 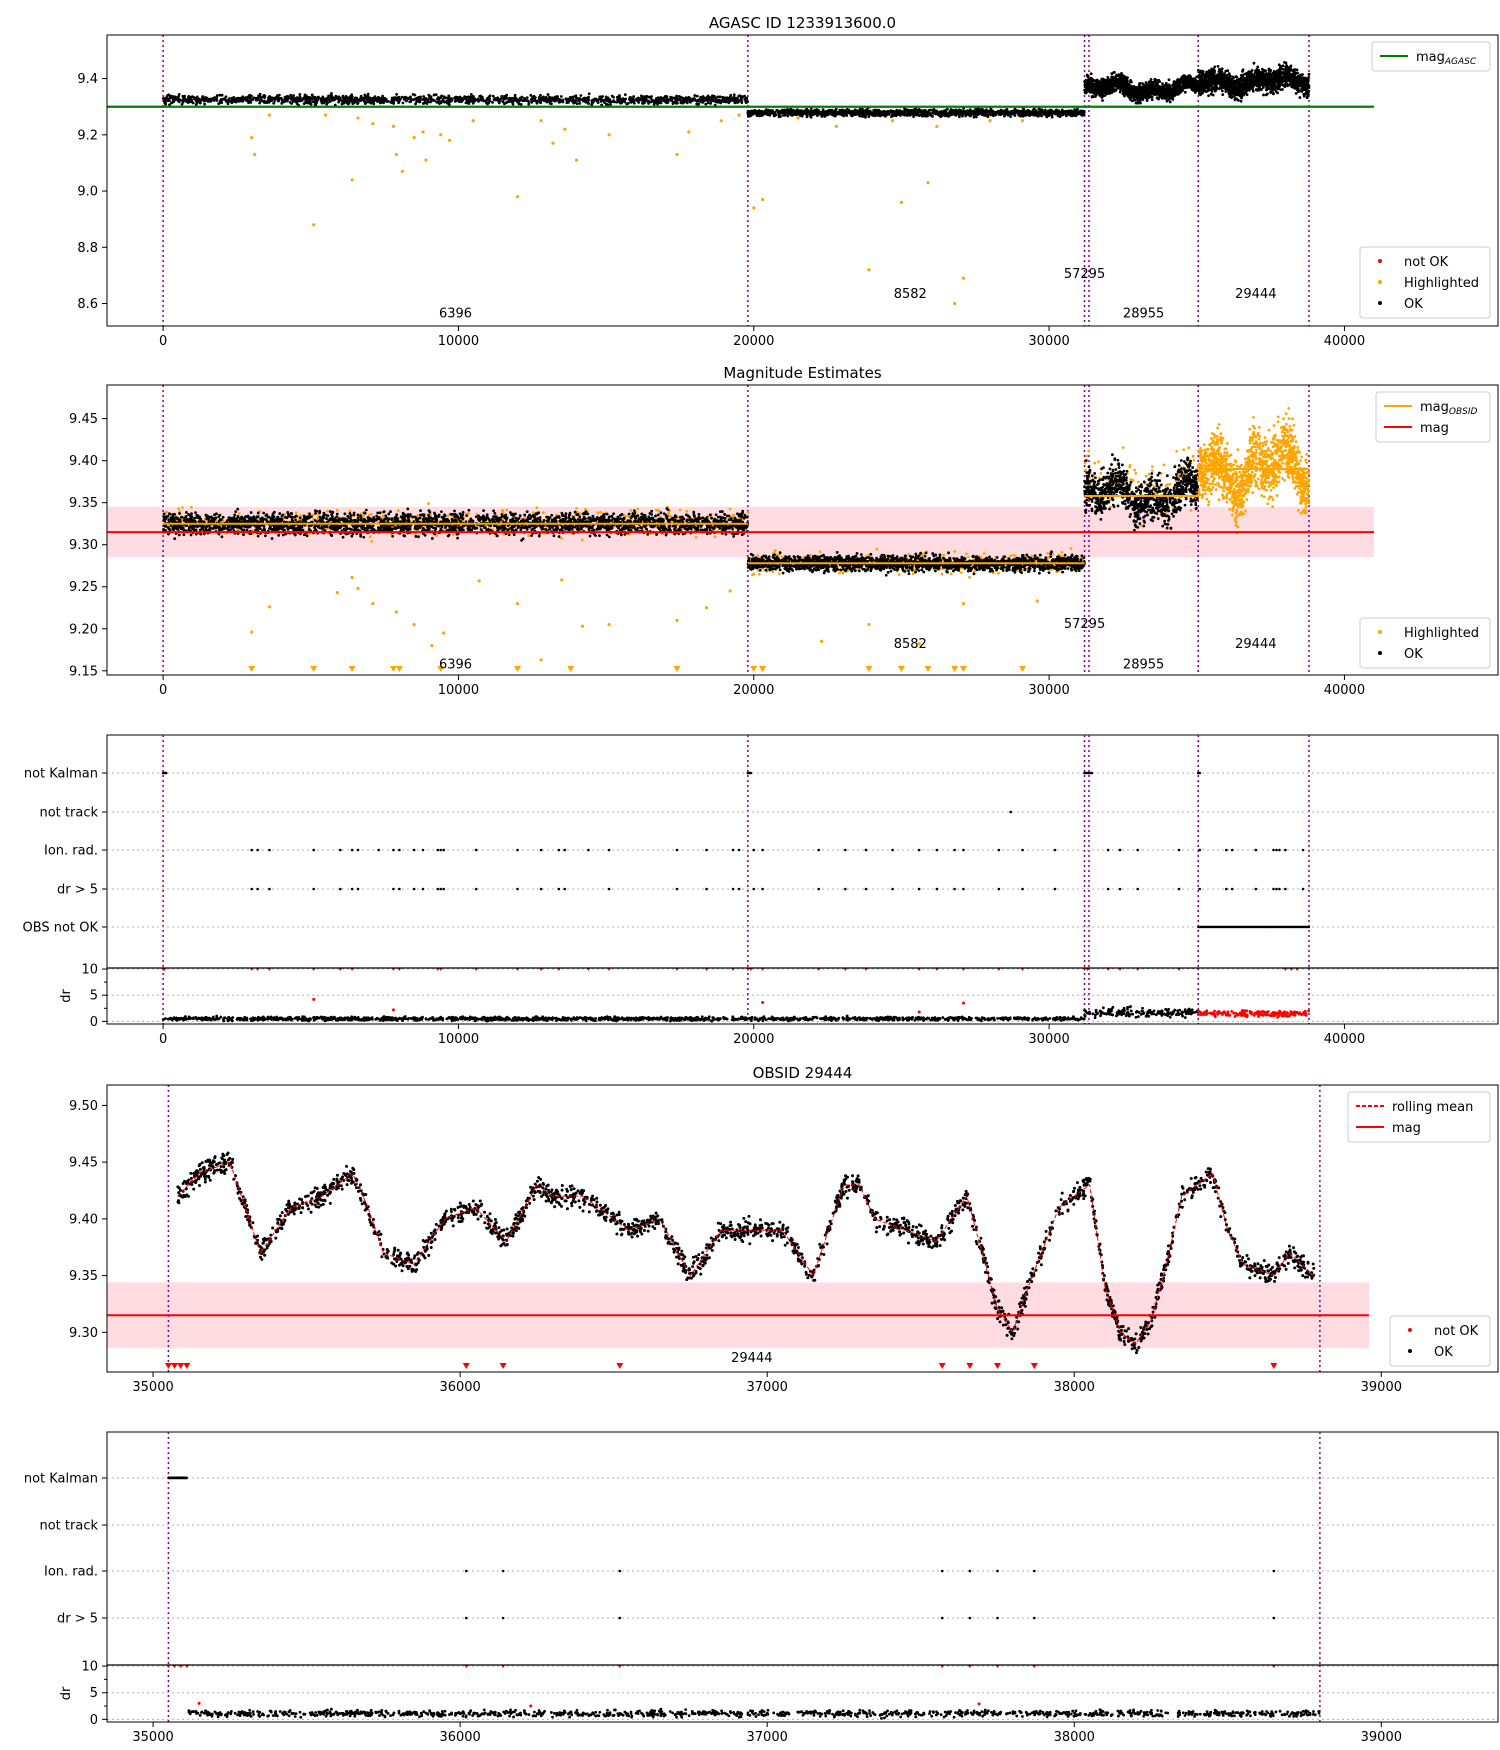 I want to click on panel1-legend-marker, so click(x=1380, y=303).